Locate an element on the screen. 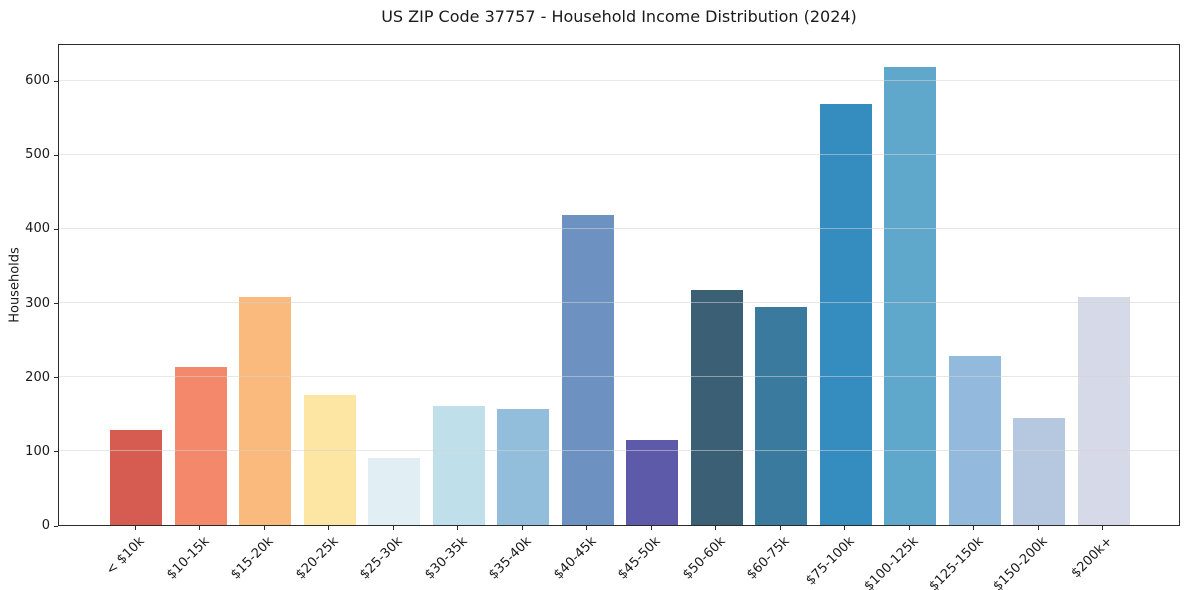  y-tick-label: 200 is located at coordinates (37, 377).